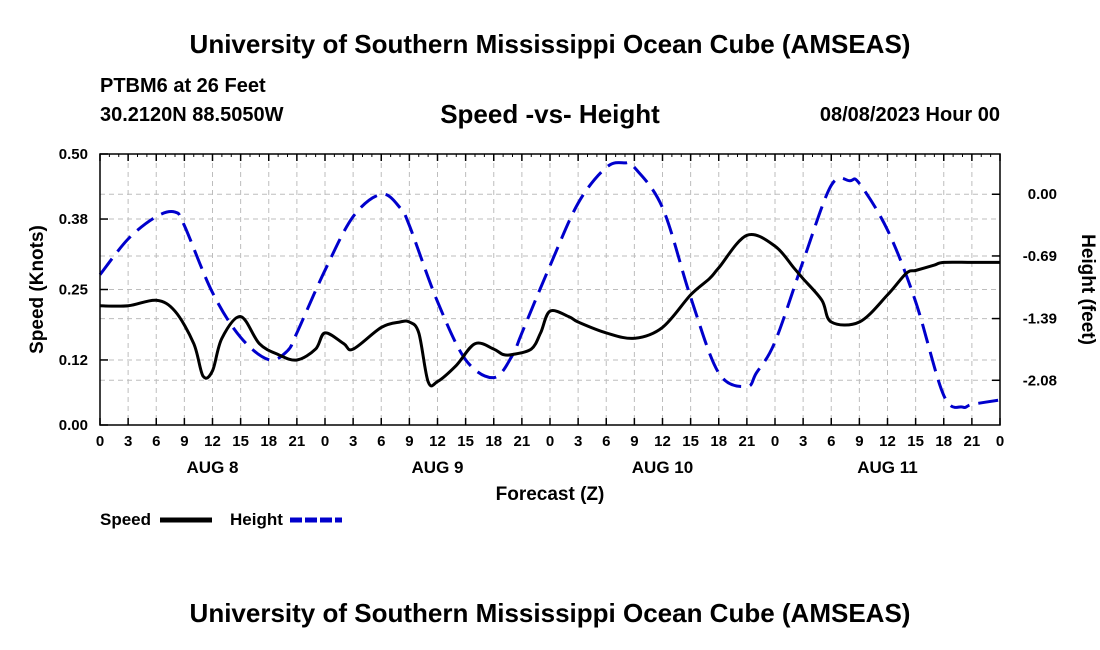 Image resolution: width=1100 pixels, height=650 pixels. What do you see at coordinates (192, 115) in the screenshot?
I see `station-coordinates: 30.2120N 88.5050W` at bounding box center [192, 115].